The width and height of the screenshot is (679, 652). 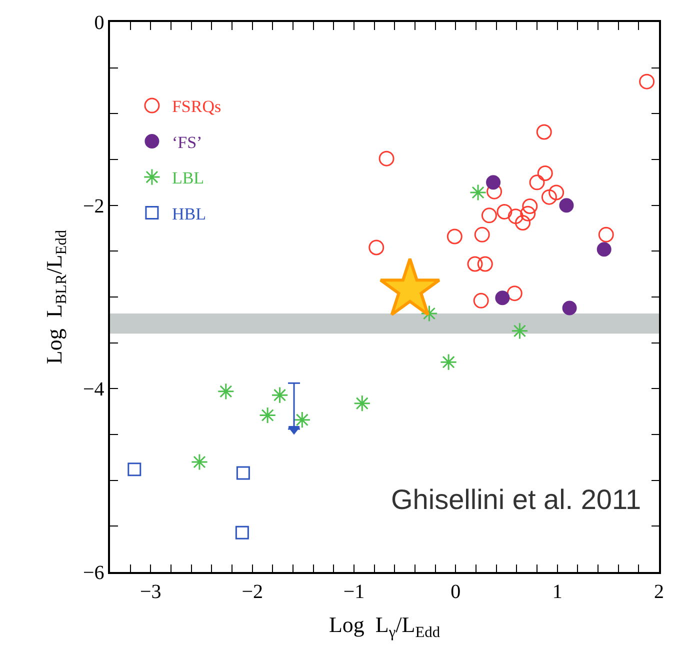 I want to click on legend-label: LBL, so click(x=188, y=178).